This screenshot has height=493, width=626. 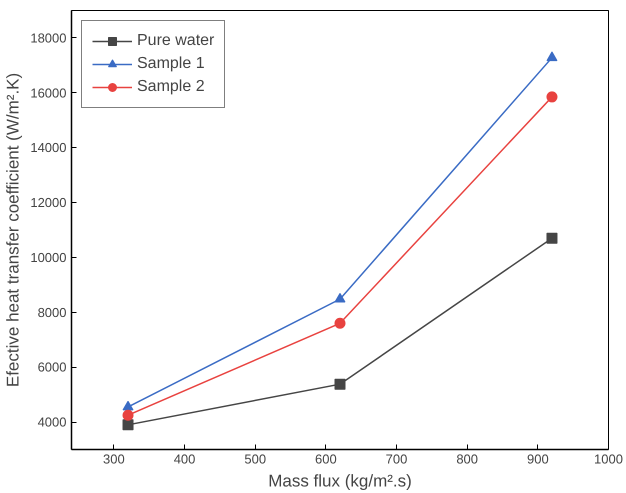 I want to click on legend-label: Sample 2, so click(x=171, y=87).